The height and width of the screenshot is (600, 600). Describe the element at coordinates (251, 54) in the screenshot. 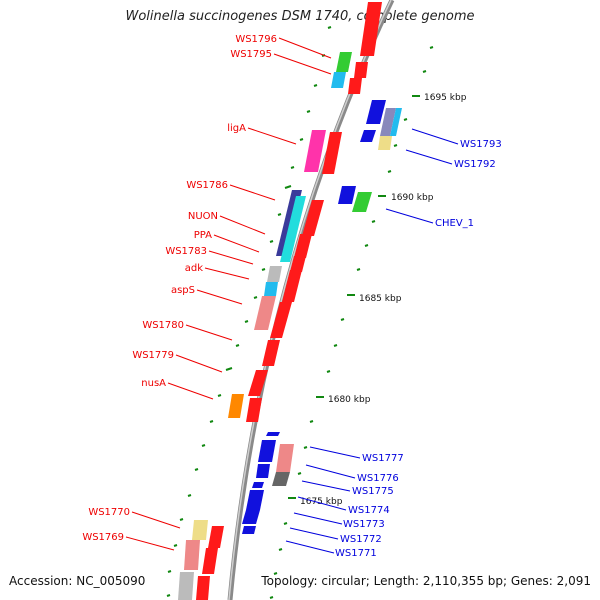

I see `gene-label: WS1795` at that location.